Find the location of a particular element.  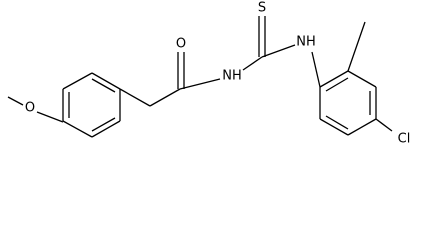

atom-label: S is located at coordinates (262, 8).